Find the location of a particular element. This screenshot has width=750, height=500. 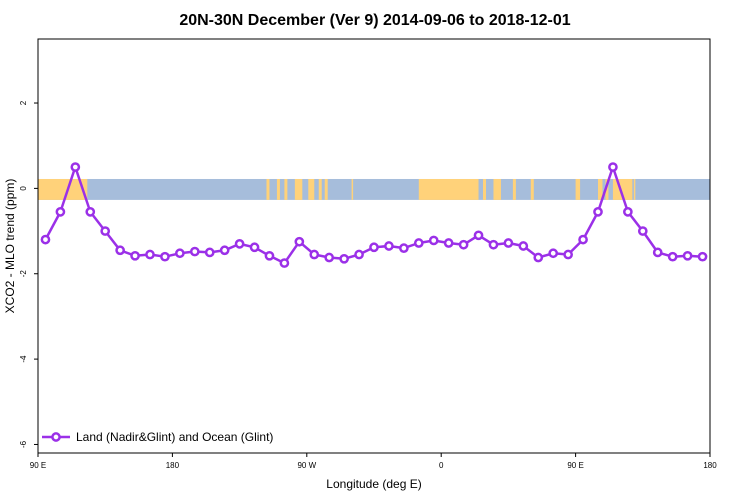

x-axis-label: Longitude (deg E) is located at coordinates (373, 484).